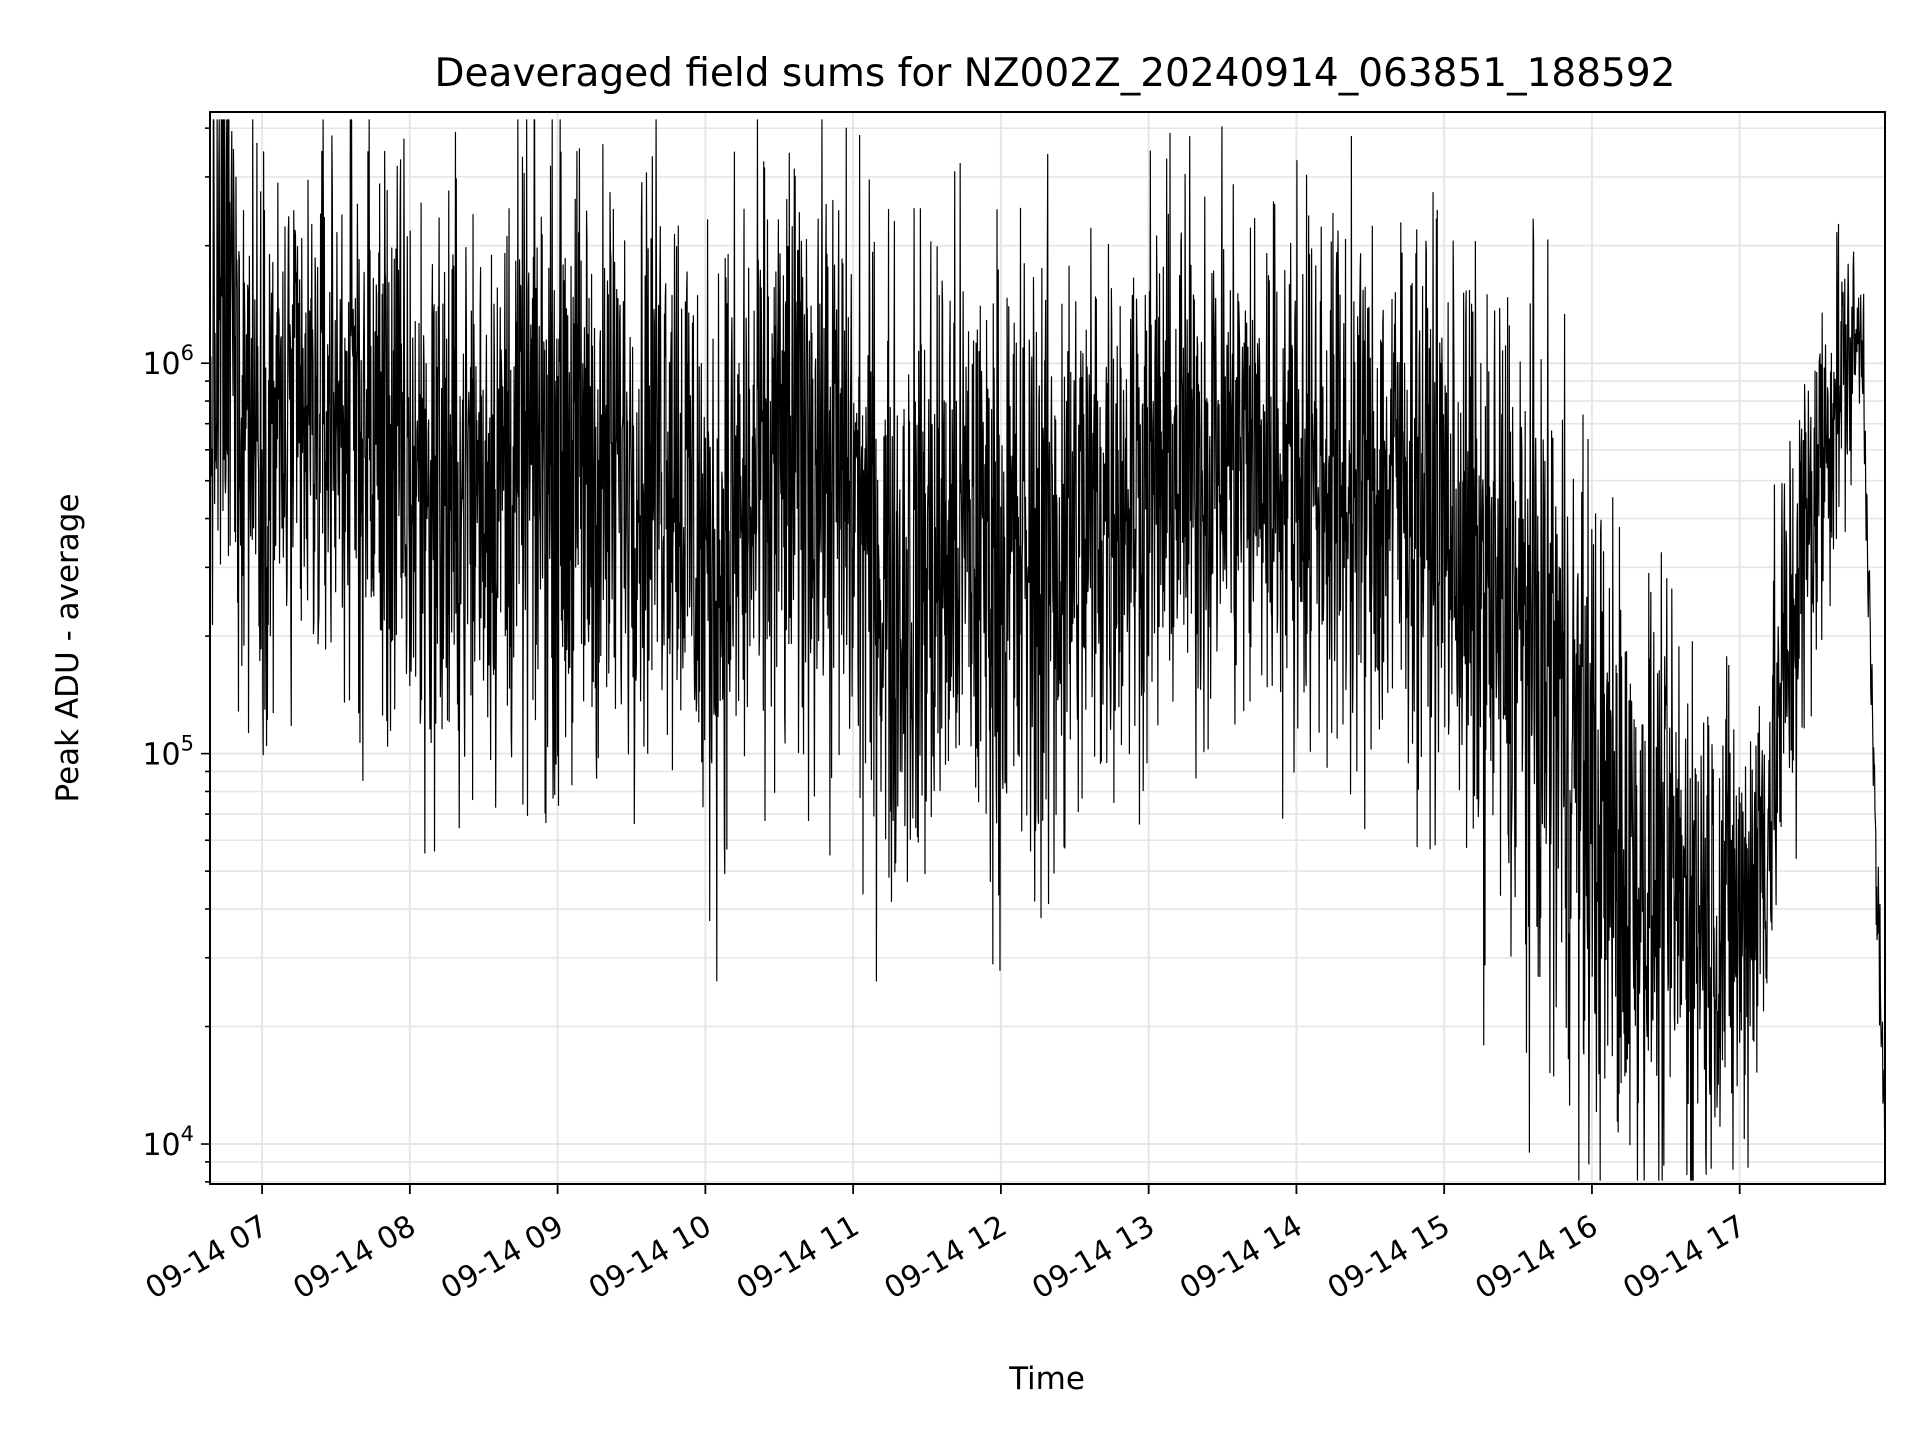 This screenshot has height=1440, width=1920. What do you see at coordinates (168, 752) in the screenshot?
I see `y-tick-label: 10⁵` at bounding box center [168, 752].